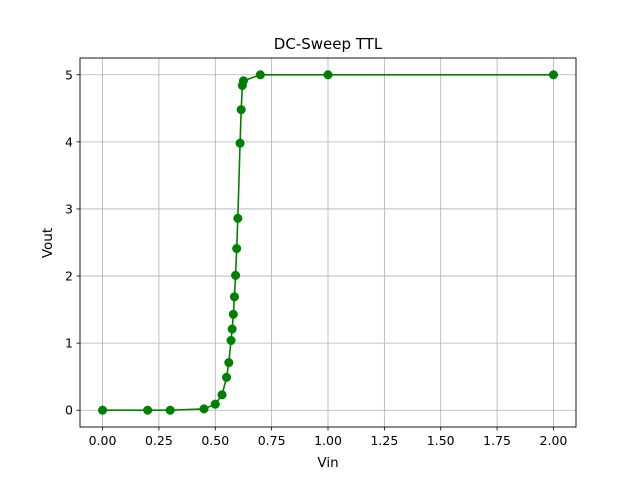 The image size is (640, 485). Describe the element at coordinates (328, 440) in the screenshot. I see `x-tick-label: 1.00` at that location.